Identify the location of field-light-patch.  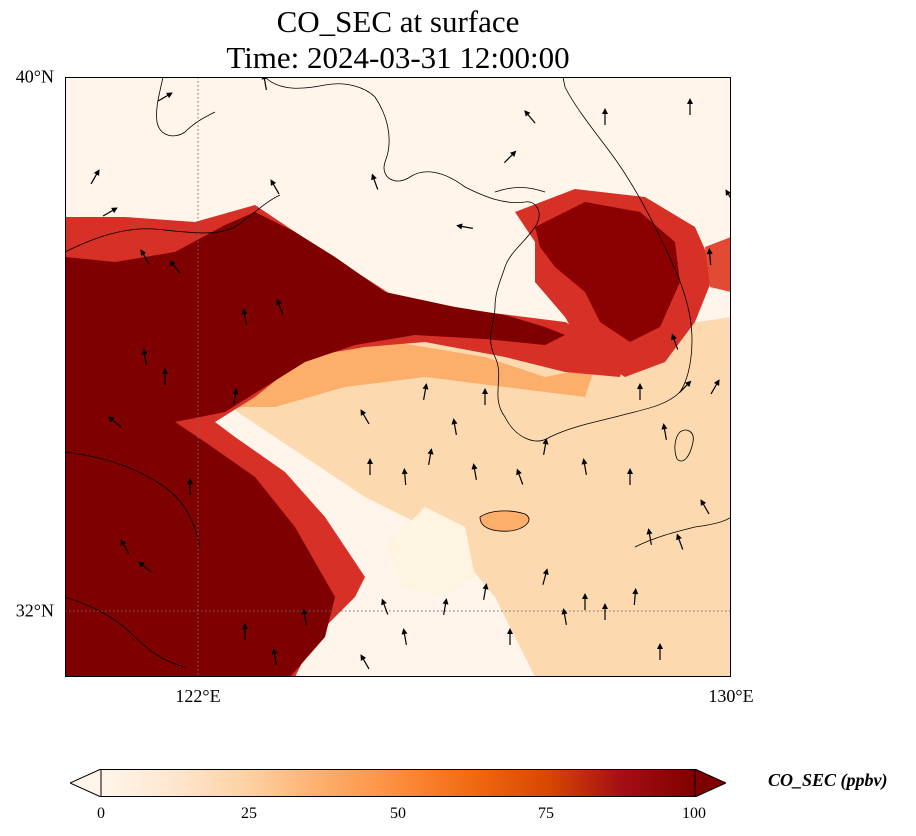
(430, 552).